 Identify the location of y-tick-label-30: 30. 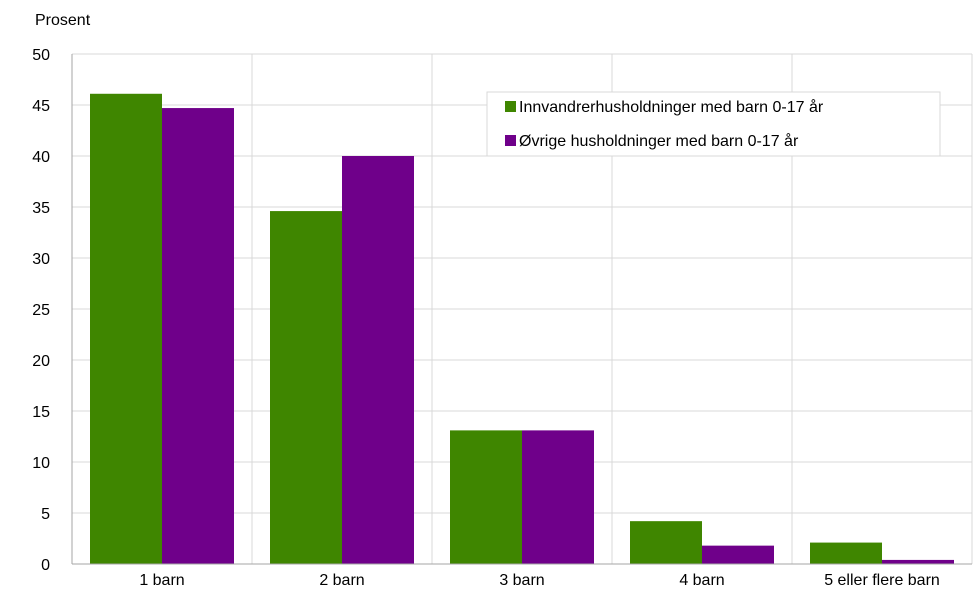
(41, 259).